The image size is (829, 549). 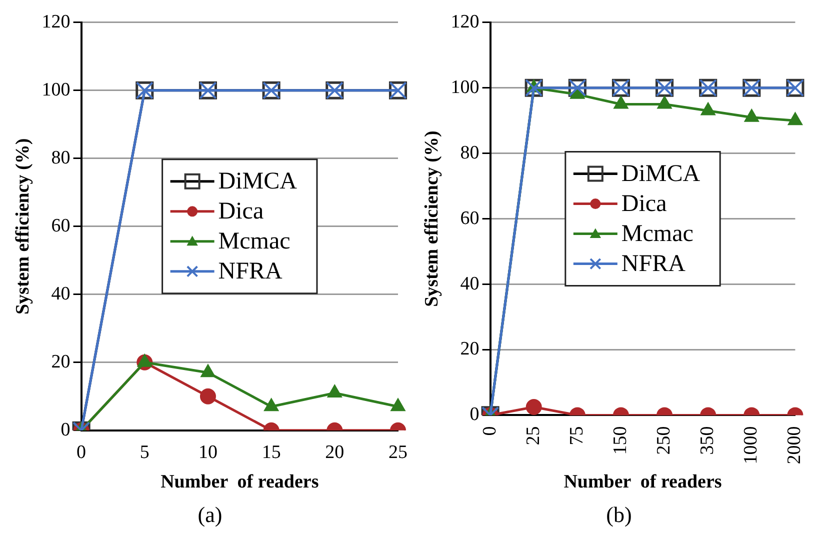 What do you see at coordinates (620, 440) in the screenshot?
I see `x-tick-label: 150` at bounding box center [620, 440].